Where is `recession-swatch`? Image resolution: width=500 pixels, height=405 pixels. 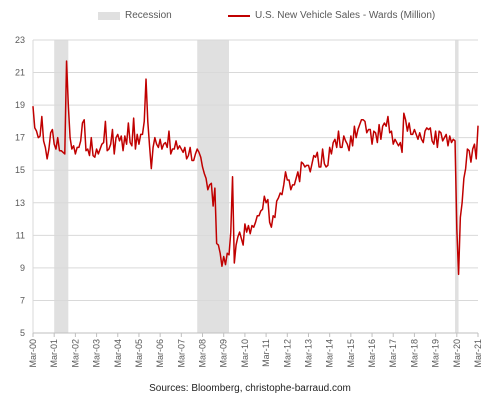 recession-swatch is located at coordinates (109, 15).